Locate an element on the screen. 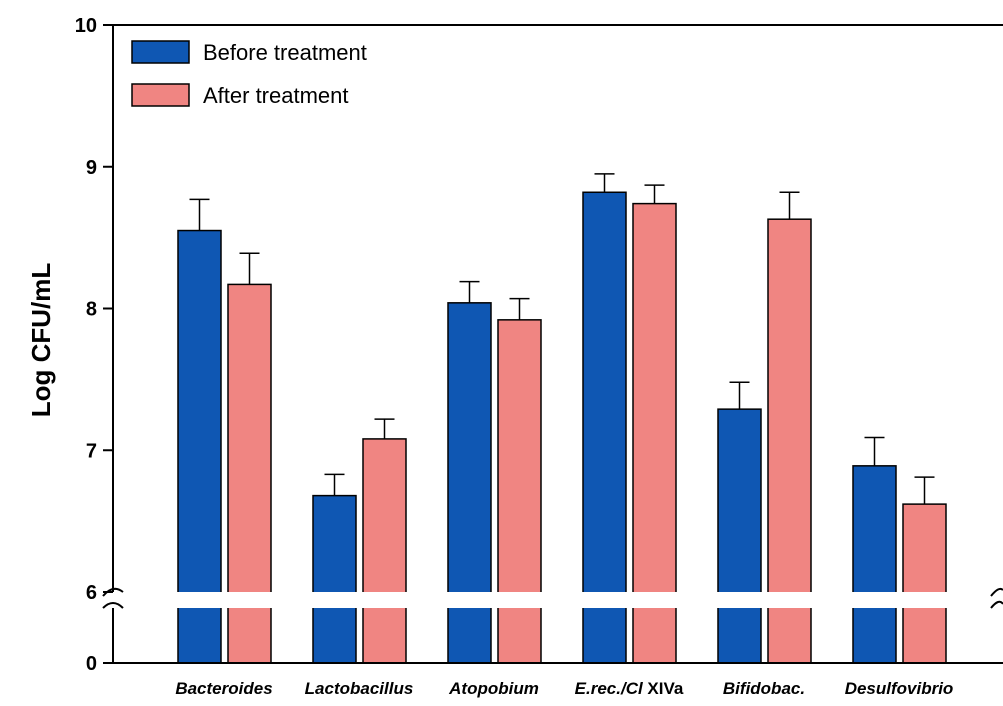 This screenshot has height=706, width=1003. axis-break-band is located at coordinates (551, 600).